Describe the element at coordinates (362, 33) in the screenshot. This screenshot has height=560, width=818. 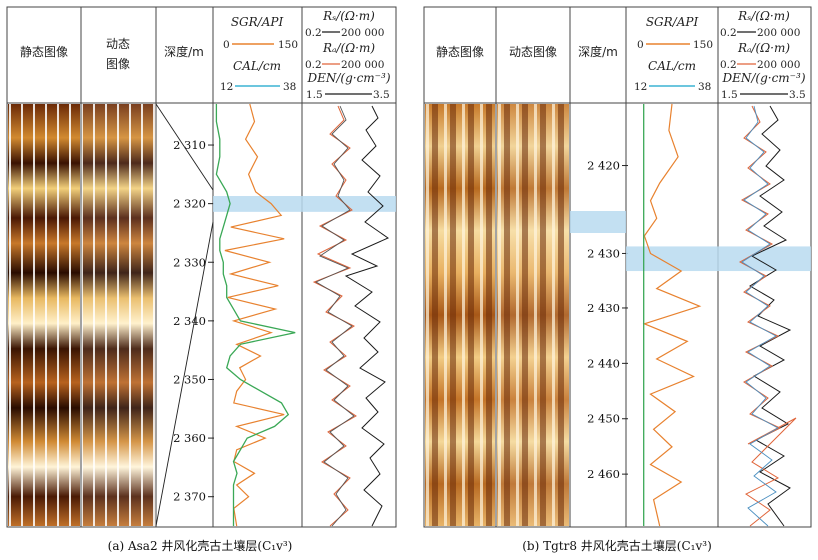
I see `panel-a-rs-max: 200 000` at that location.